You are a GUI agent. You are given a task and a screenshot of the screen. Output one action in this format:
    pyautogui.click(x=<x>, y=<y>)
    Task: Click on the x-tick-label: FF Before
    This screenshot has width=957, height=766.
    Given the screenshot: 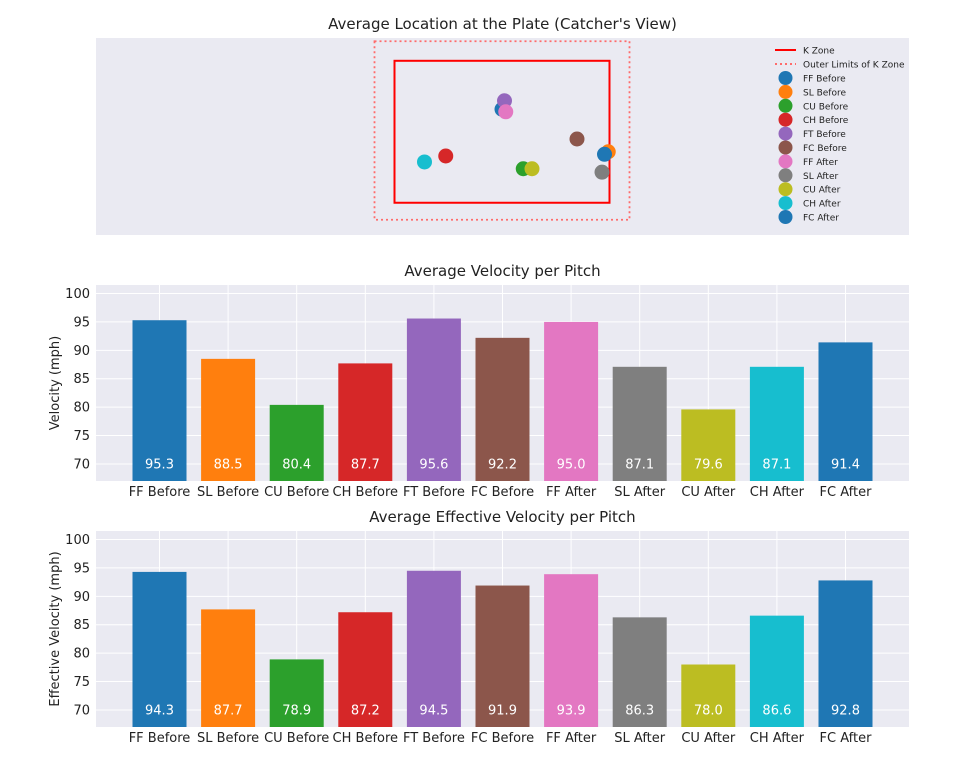 What is the action you would take?
    pyautogui.click(x=160, y=738)
    